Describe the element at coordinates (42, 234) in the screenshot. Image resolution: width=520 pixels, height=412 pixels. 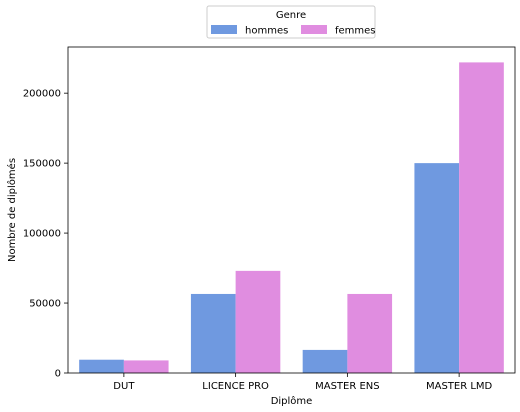
I see `y-tick-label: 100000` at that location.